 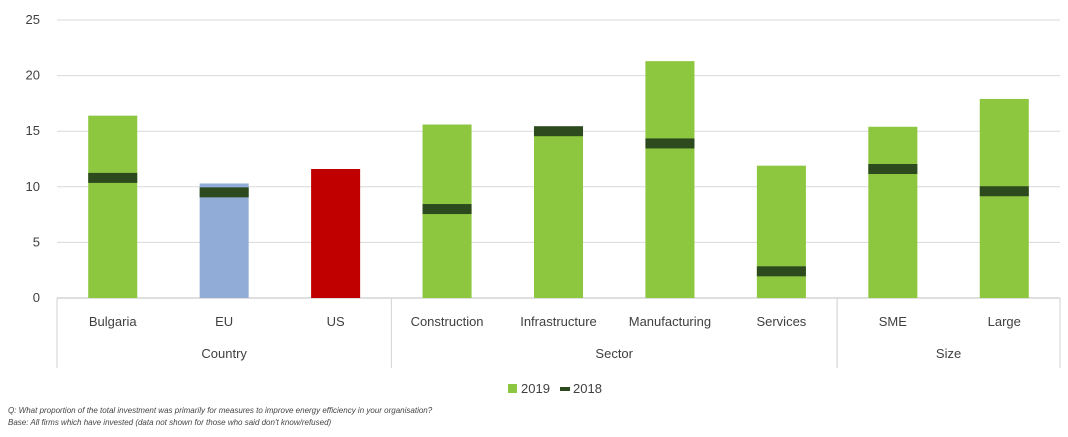 What do you see at coordinates (893, 321) in the screenshot?
I see `category-label-sme: SME` at bounding box center [893, 321].